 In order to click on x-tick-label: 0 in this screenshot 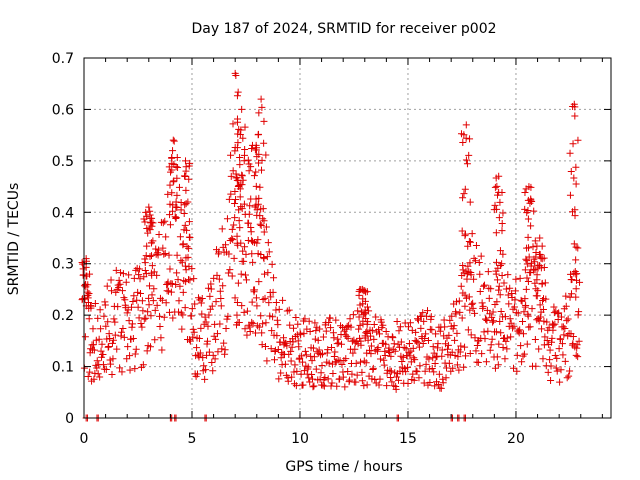, I will do `click(84, 439)`.